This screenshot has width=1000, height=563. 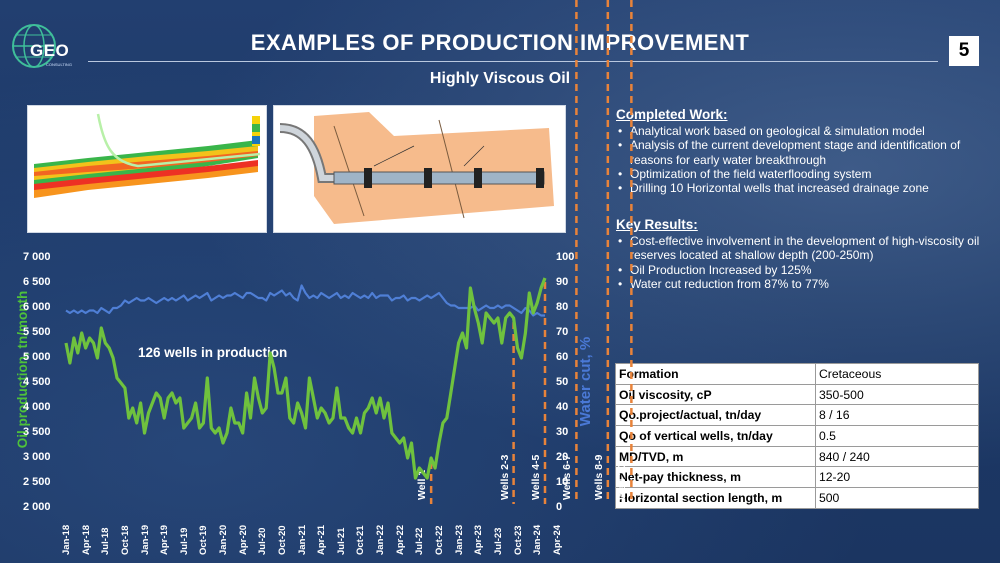 I want to click on table-row: Formation Cretaceous, so click(x=797, y=374).